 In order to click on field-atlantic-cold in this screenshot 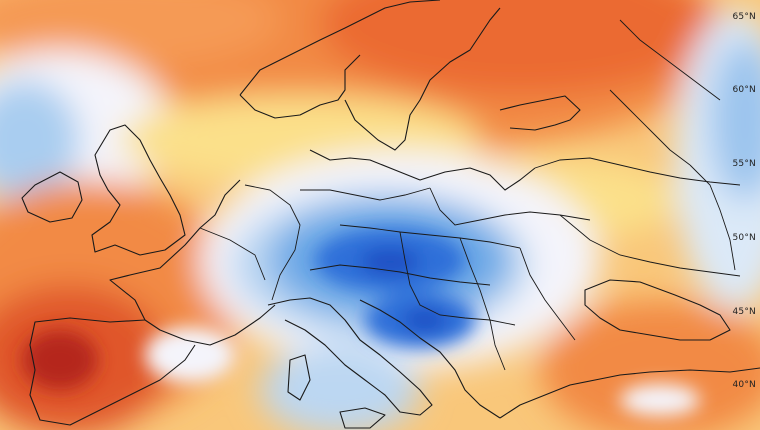, I will do `click(40, 140)`.